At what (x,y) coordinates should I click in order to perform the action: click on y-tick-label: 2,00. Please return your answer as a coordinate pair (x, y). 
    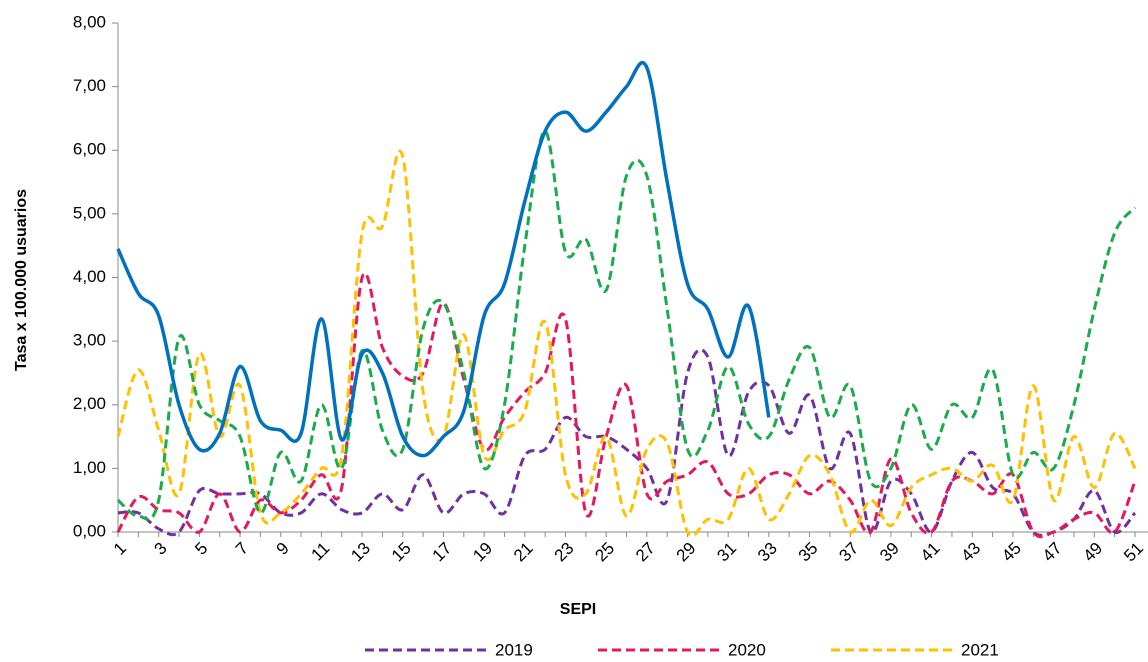
    Looking at the image, I should click on (89, 403).